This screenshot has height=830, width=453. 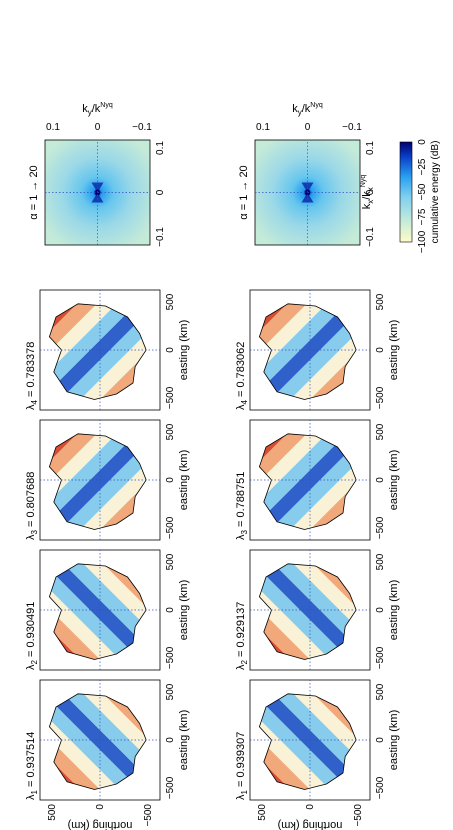 I want to click on spectral-x-axis-label: kx/kxNyq, so click(x=367, y=192).